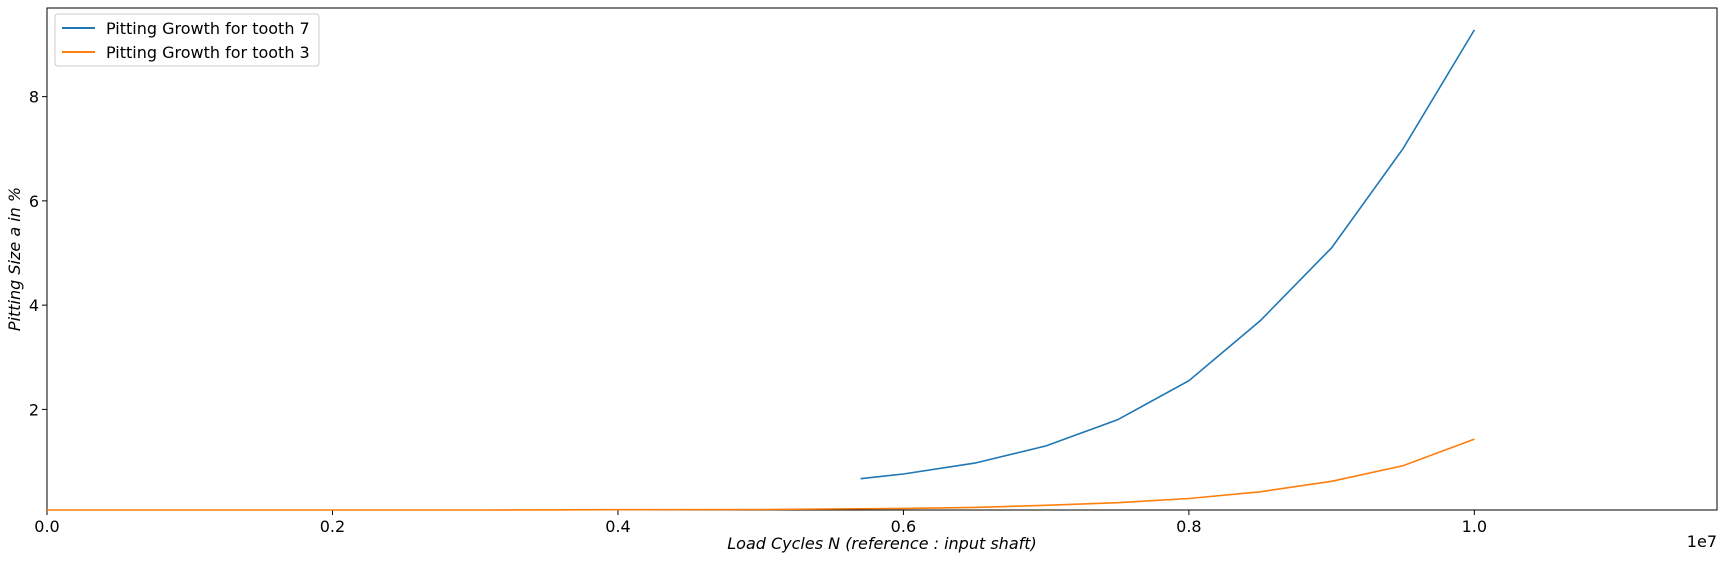 The width and height of the screenshot is (1724, 562). Describe the element at coordinates (332, 526) in the screenshot. I see `x-tick-label: 0.2` at that location.